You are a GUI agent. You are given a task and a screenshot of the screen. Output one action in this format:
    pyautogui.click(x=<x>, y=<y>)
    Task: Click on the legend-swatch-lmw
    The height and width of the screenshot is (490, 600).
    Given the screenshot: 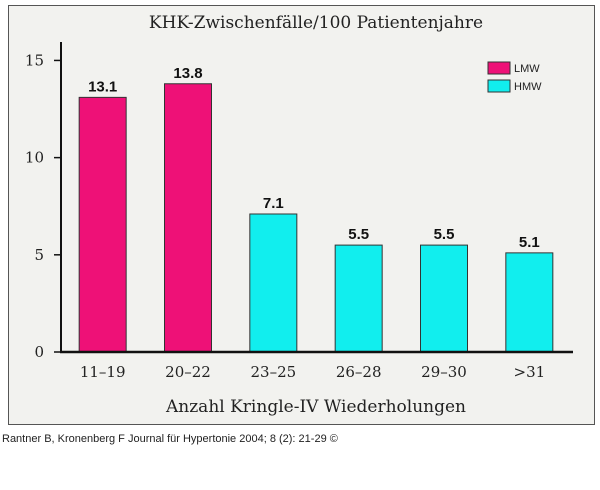 What is the action you would take?
    pyautogui.click(x=499, y=68)
    